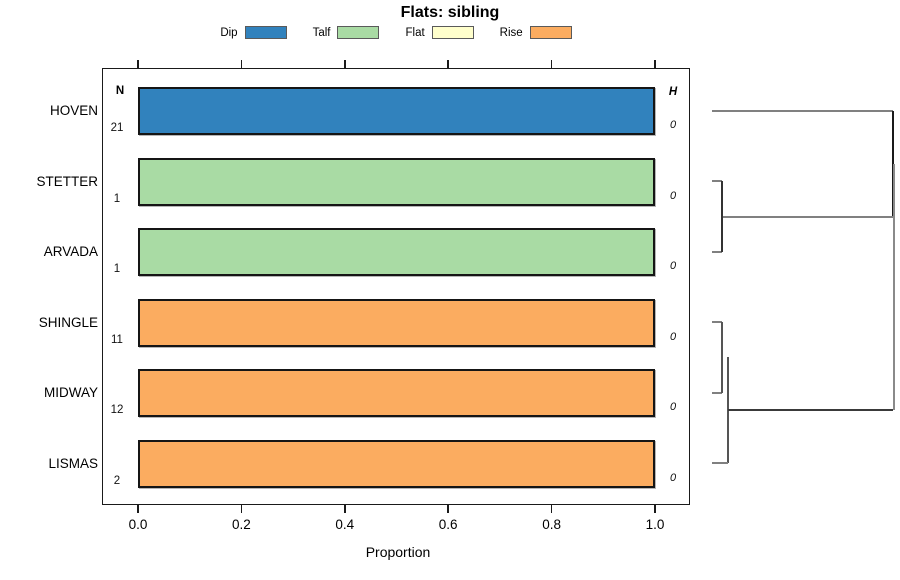 The image size is (900, 580). I want to click on category-label-lismas: LISMAS, so click(73, 463).